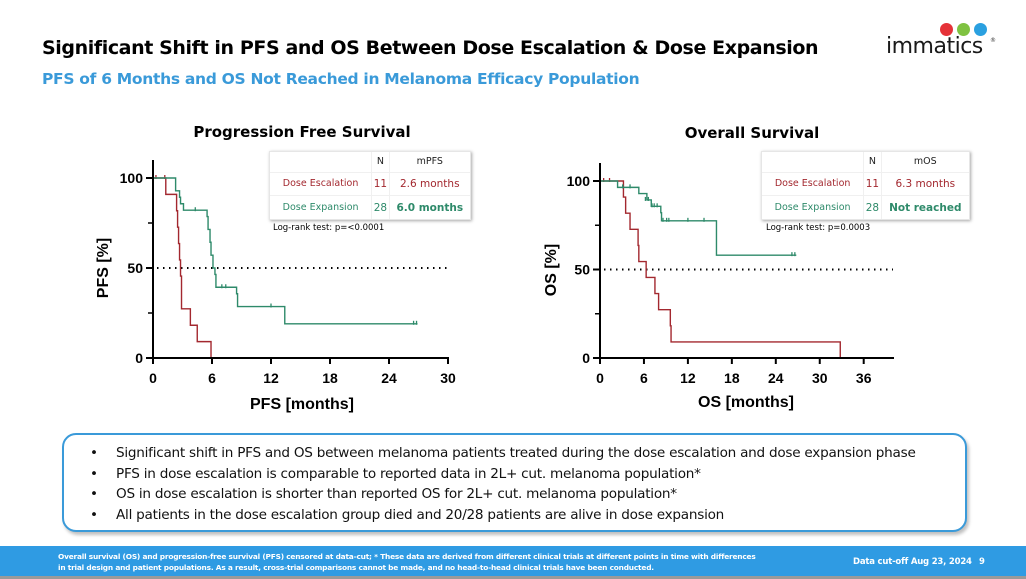  I want to click on legend-header-median: mOS, so click(924, 162).